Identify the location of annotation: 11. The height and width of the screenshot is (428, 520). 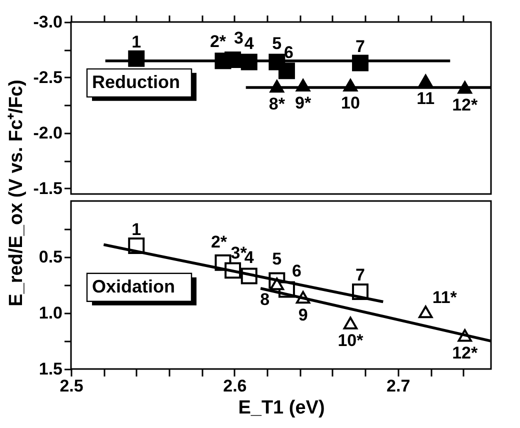
(425, 98).